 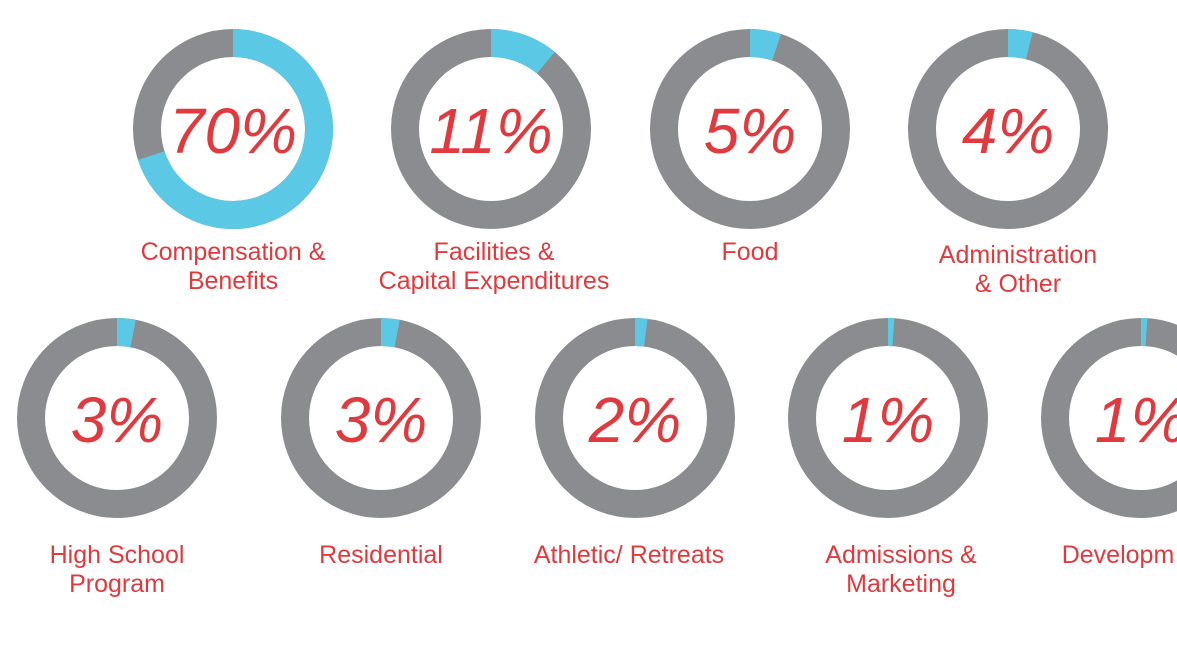 What do you see at coordinates (1018, 255) in the screenshot?
I see `category-label-line: Administration` at bounding box center [1018, 255].